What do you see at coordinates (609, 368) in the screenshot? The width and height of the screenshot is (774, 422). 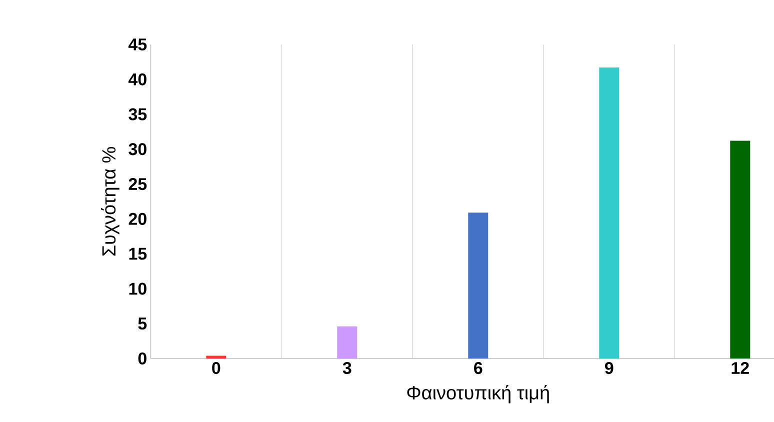 I see `x-tick-label: 9` at bounding box center [609, 368].